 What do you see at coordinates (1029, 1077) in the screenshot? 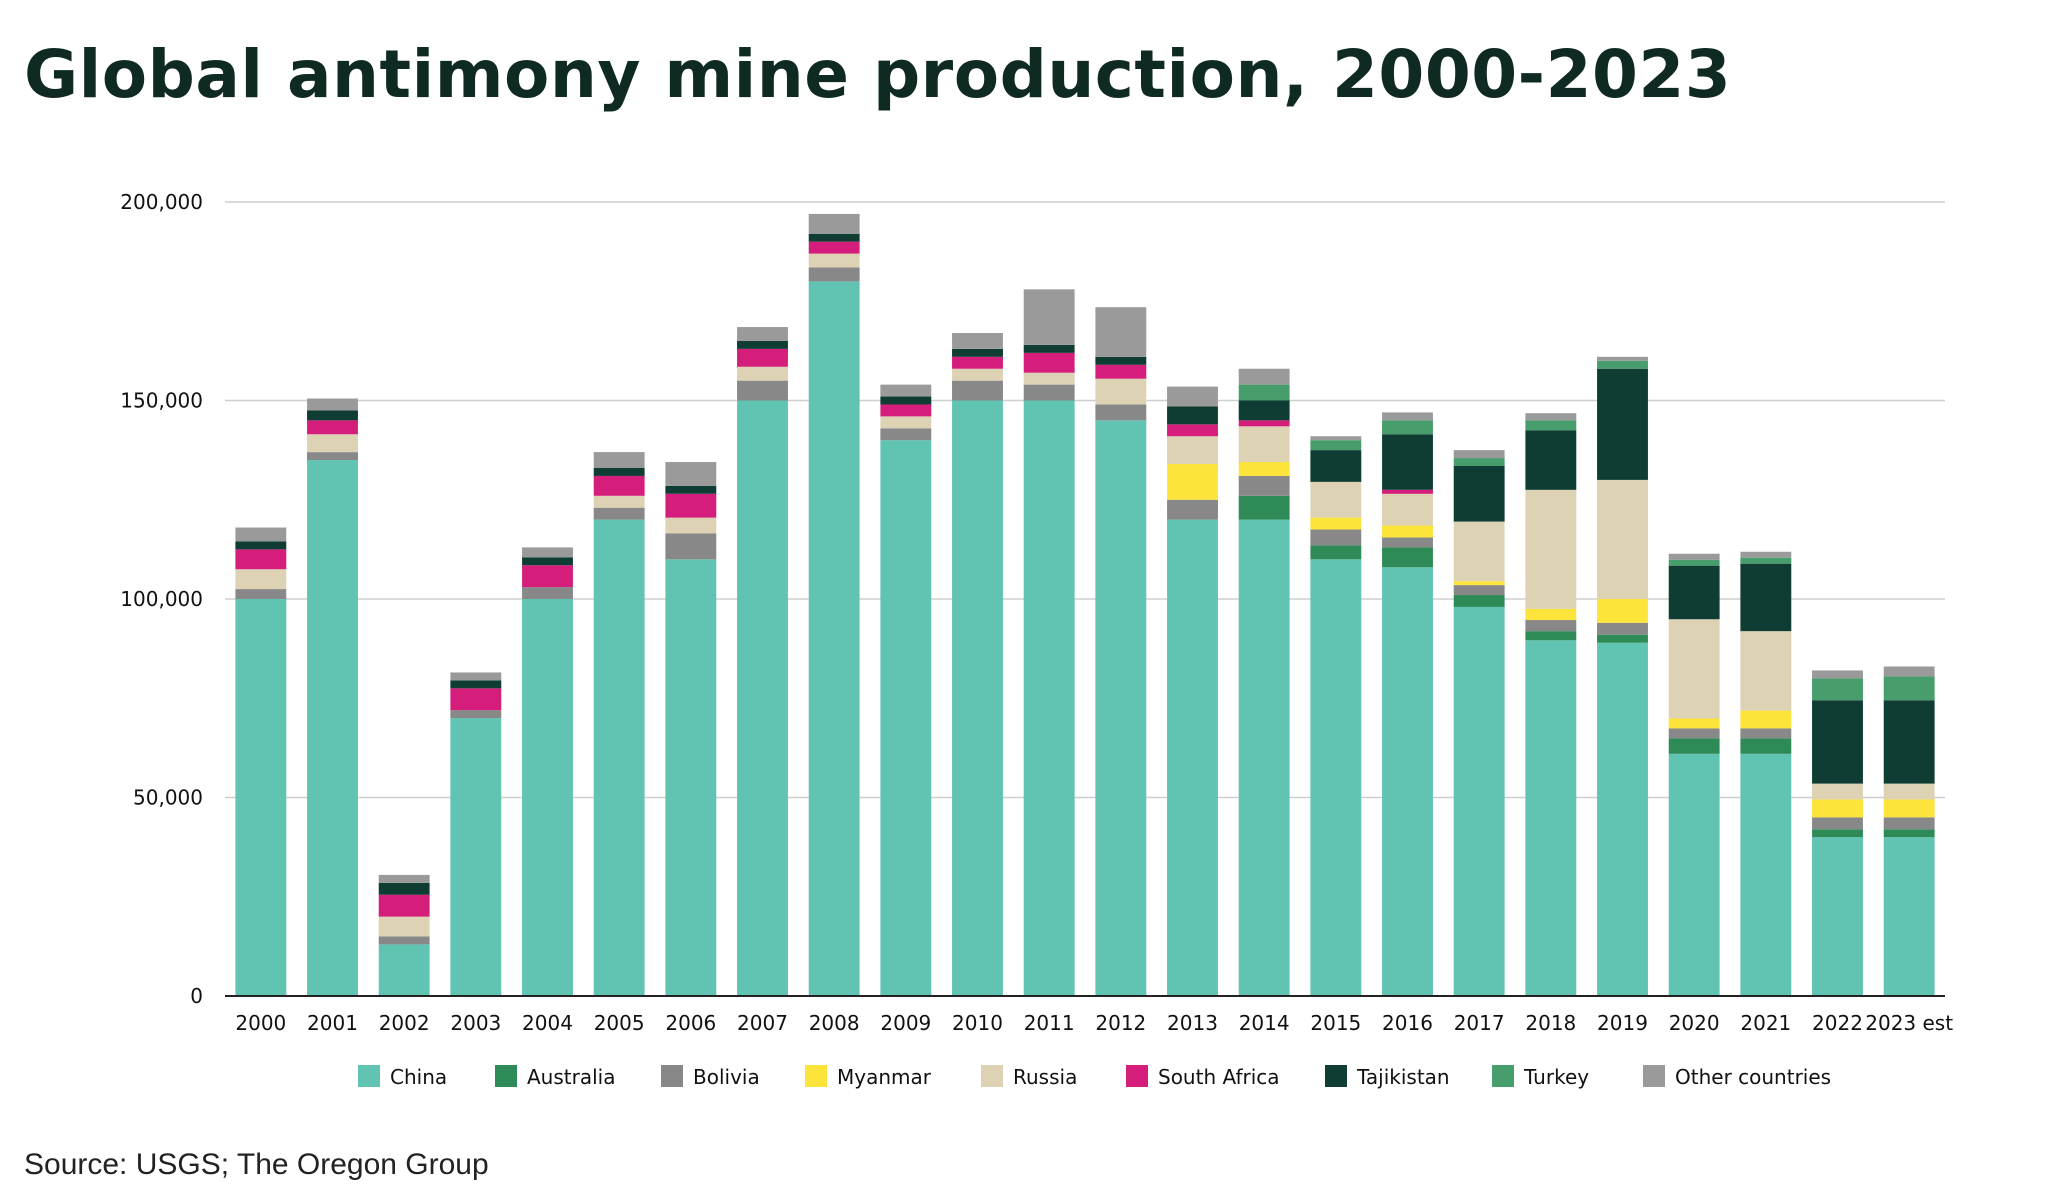
I see `legend-item: Russia` at bounding box center [1029, 1077].